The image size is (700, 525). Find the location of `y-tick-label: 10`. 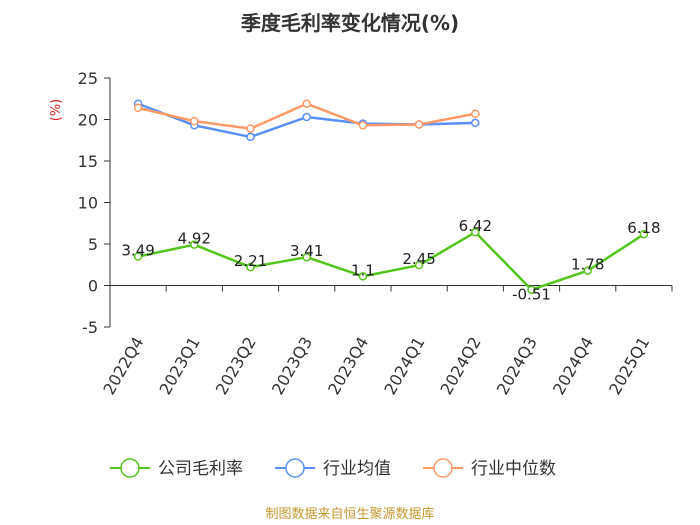

y-tick-label: 10 is located at coordinates (88, 203).